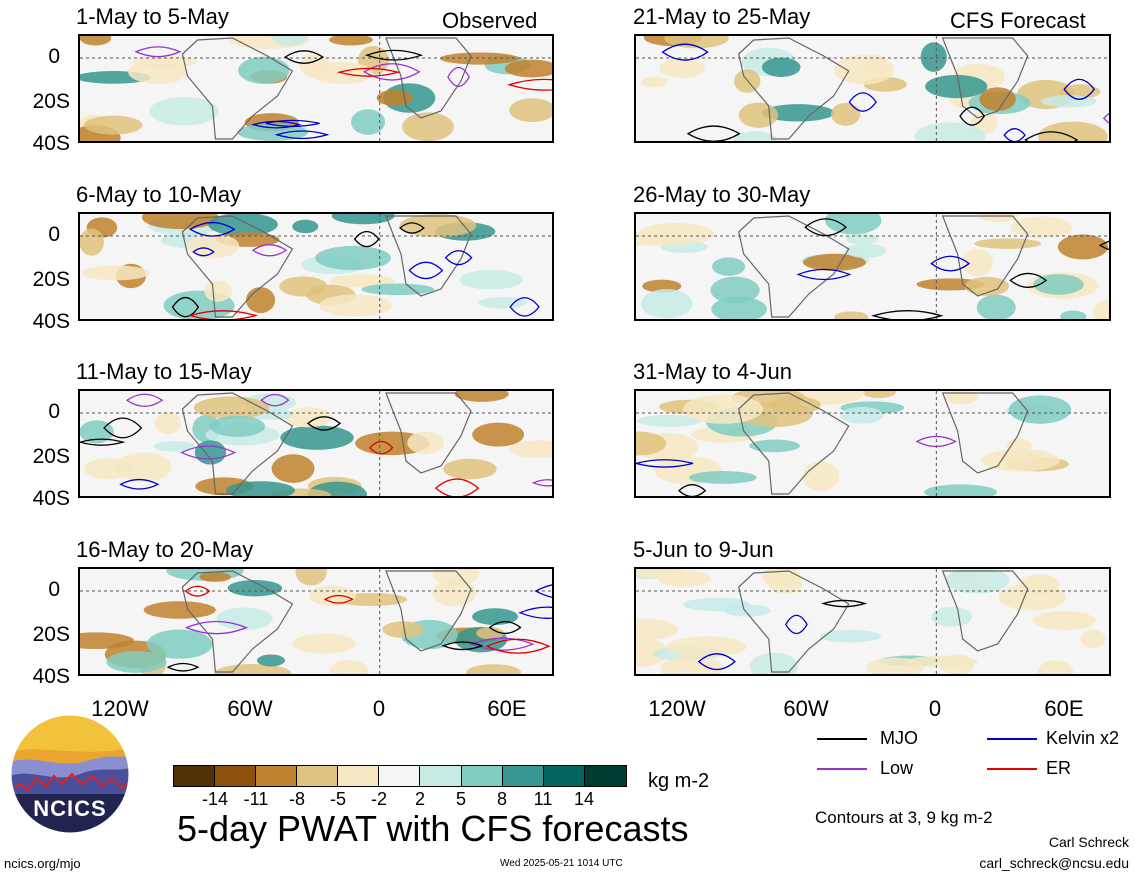  What do you see at coordinates (1059, 768) in the screenshot?
I see `legend-er-label: ER` at bounding box center [1059, 768].